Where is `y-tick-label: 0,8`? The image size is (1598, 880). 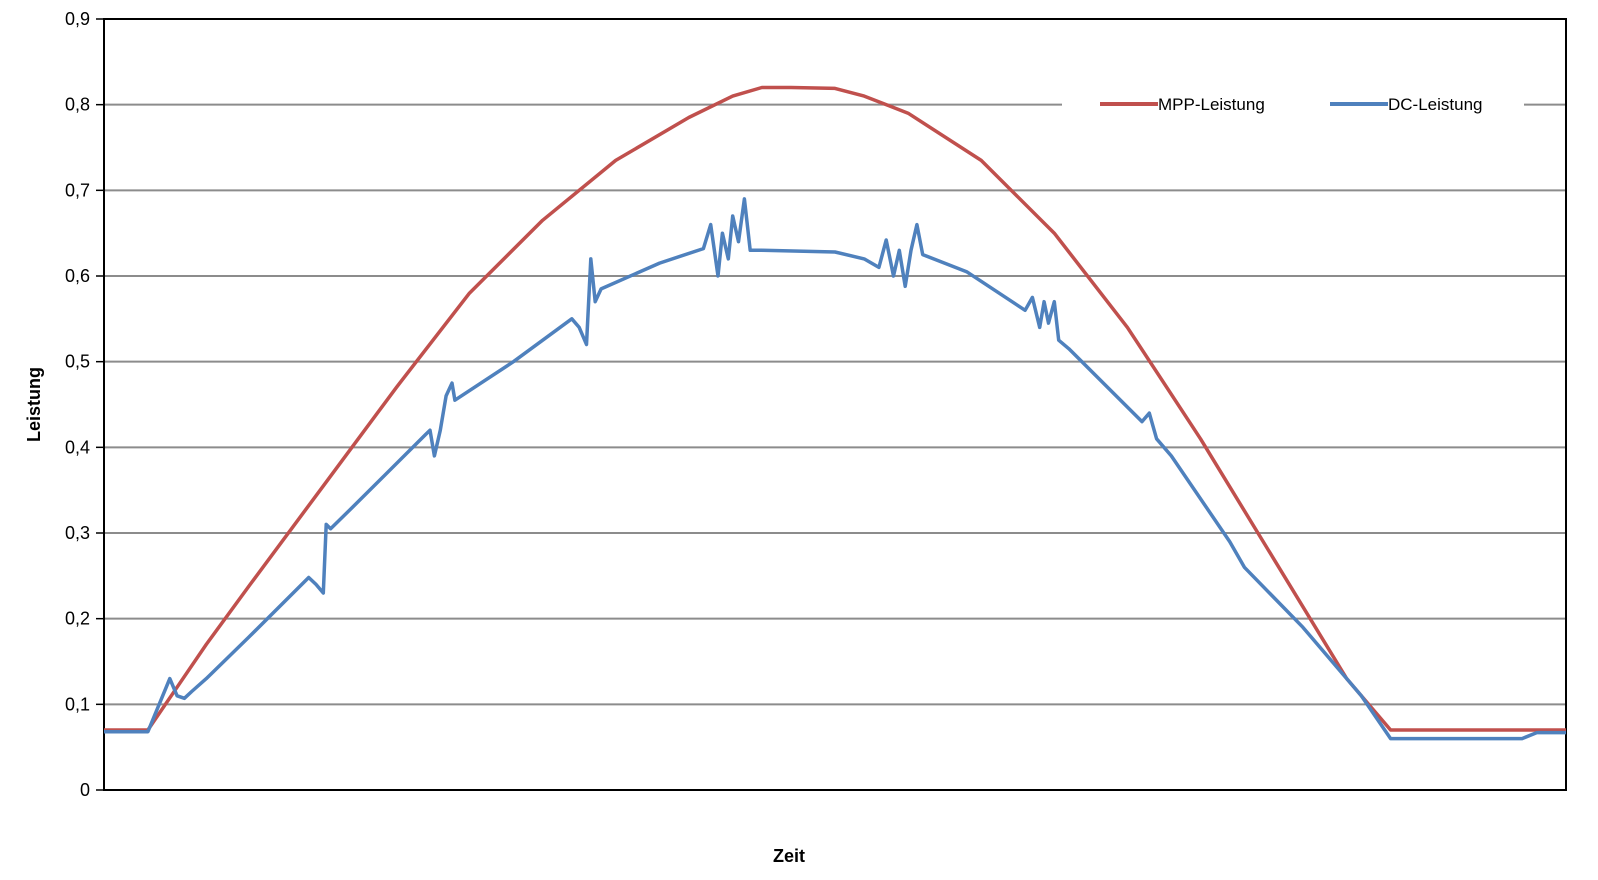
y-tick-label: 0,8 is located at coordinates (77, 105).